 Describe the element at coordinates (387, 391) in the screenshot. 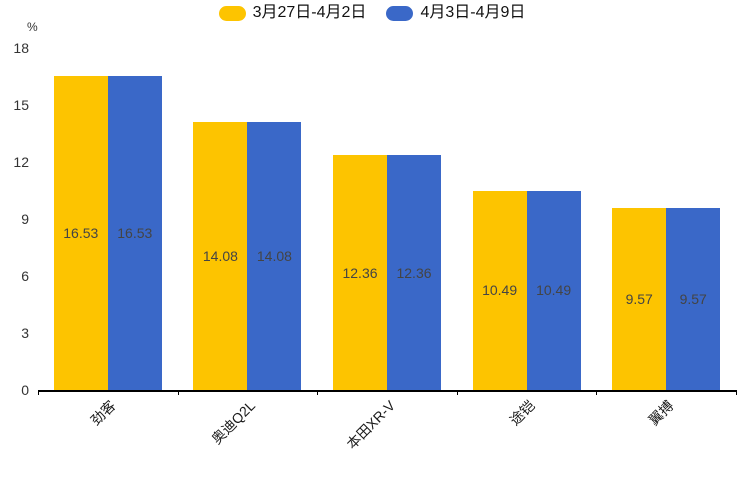

I see `x-axis-line` at that location.